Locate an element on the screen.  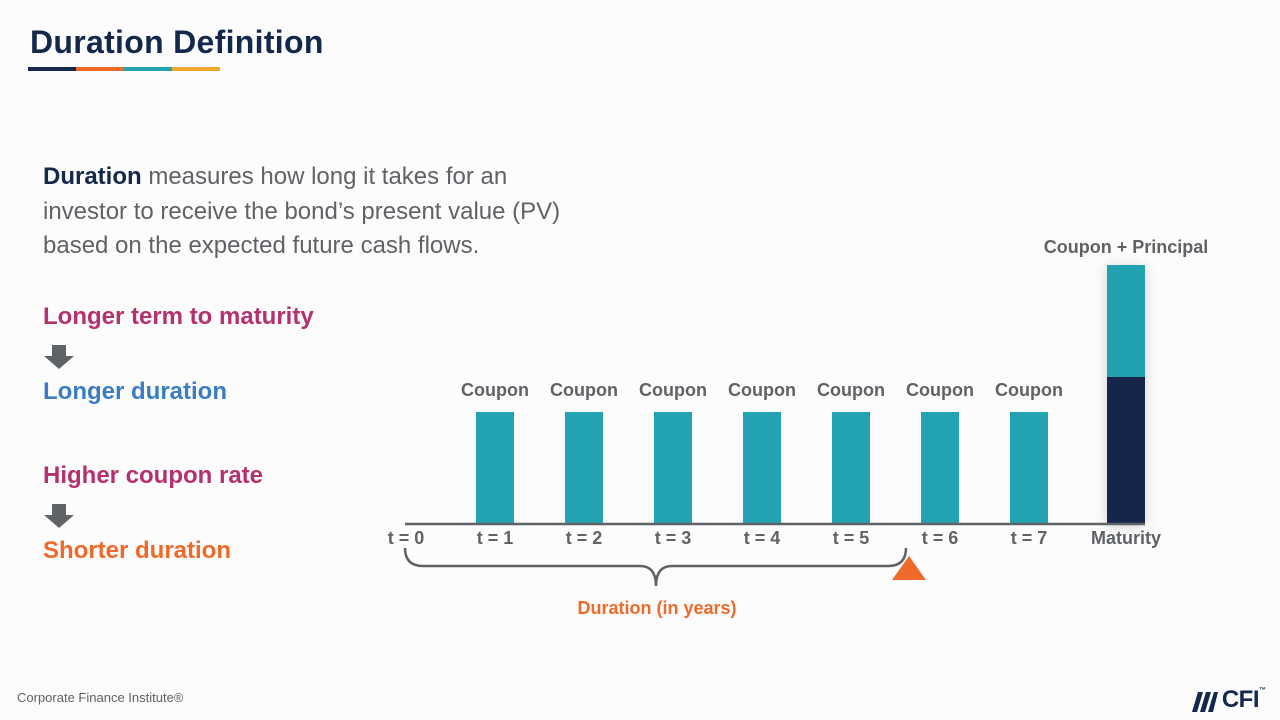
tick-label: t = 4 is located at coordinates (762, 538).